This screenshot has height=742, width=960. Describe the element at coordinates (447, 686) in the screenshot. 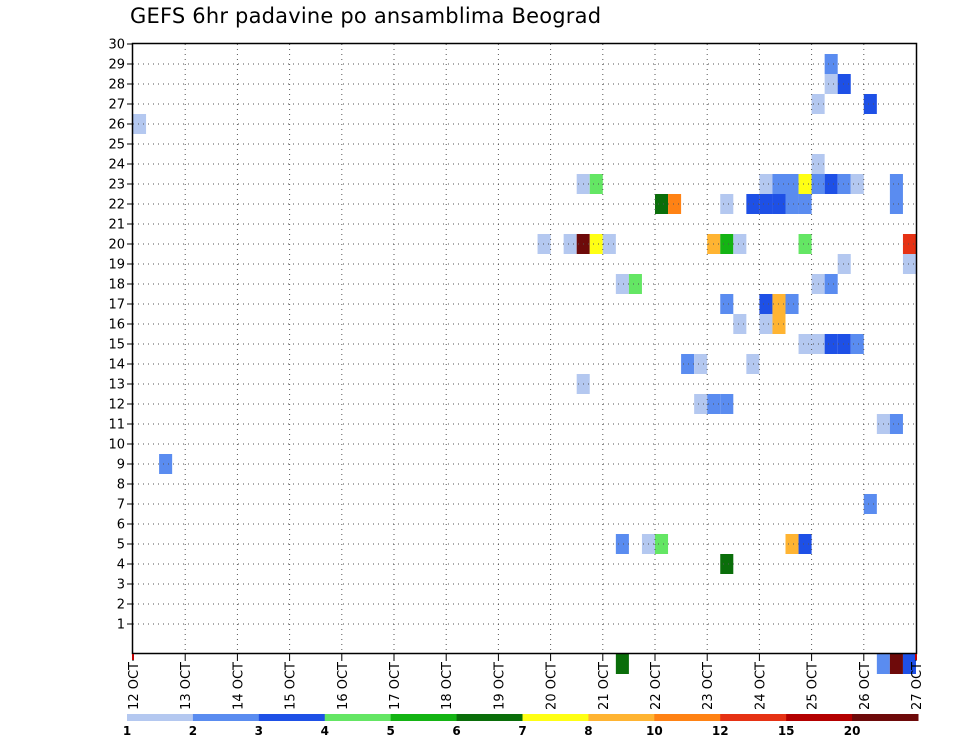

I see `x-tick-label: 18 OCT` at that location.